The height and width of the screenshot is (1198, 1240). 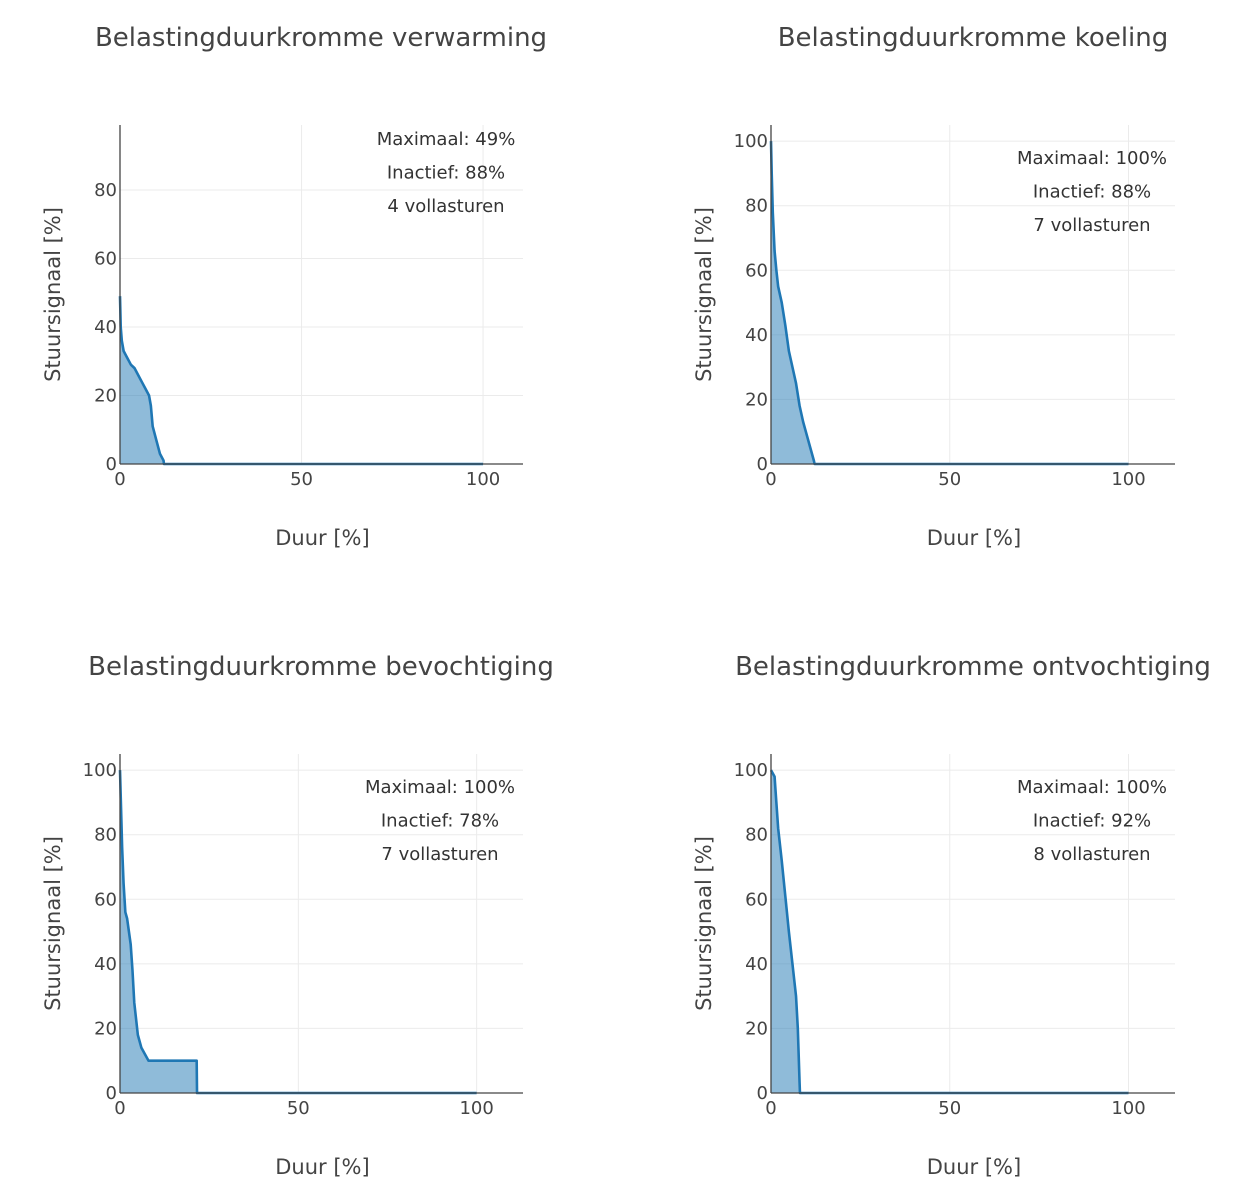 What do you see at coordinates (446, 139) in the screenshot?
I see `annotation-1: Maximaal: 49%` at bounding box center [446, 139].